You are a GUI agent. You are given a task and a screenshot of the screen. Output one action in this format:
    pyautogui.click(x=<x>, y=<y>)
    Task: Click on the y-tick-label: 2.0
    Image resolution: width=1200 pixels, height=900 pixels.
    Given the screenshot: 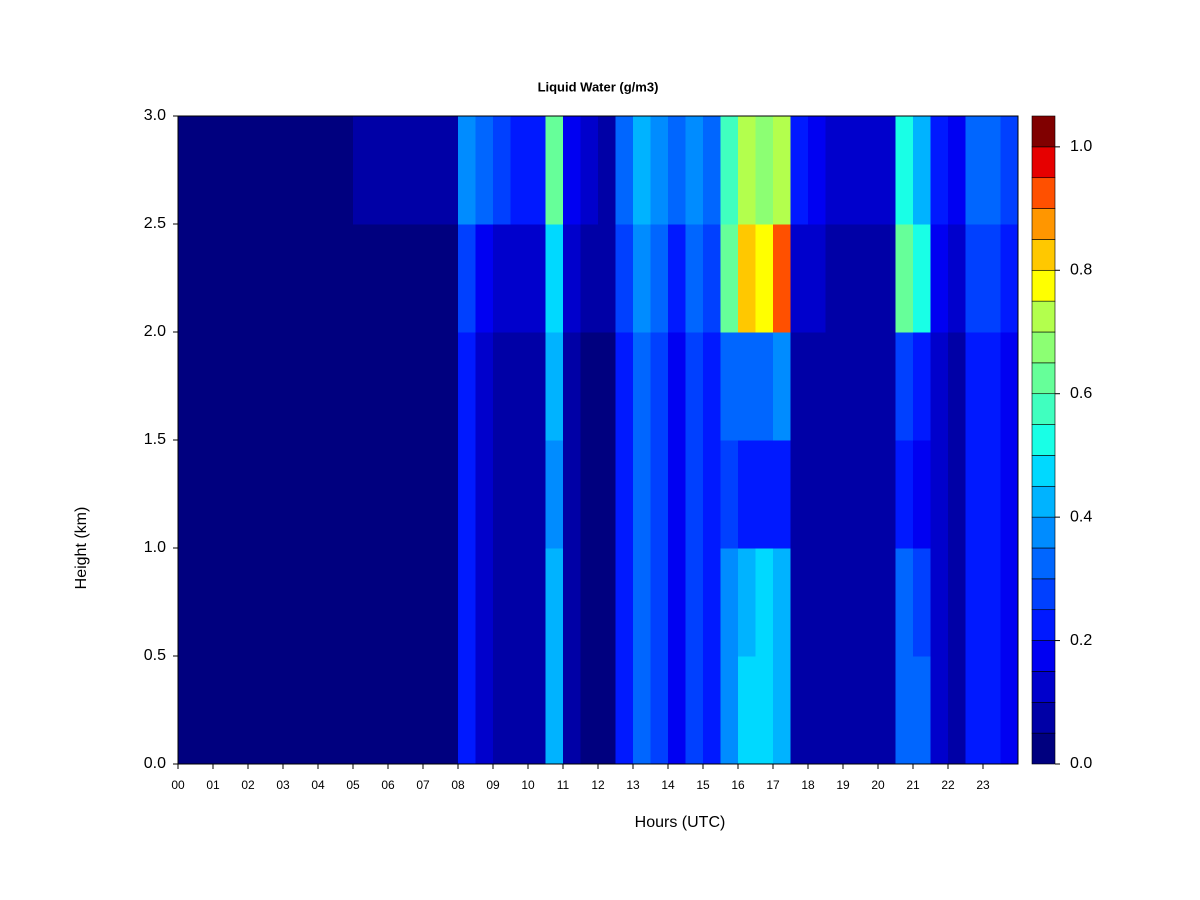 What is the action you would take?
    pyautogui.click(x=155, y=331)
    